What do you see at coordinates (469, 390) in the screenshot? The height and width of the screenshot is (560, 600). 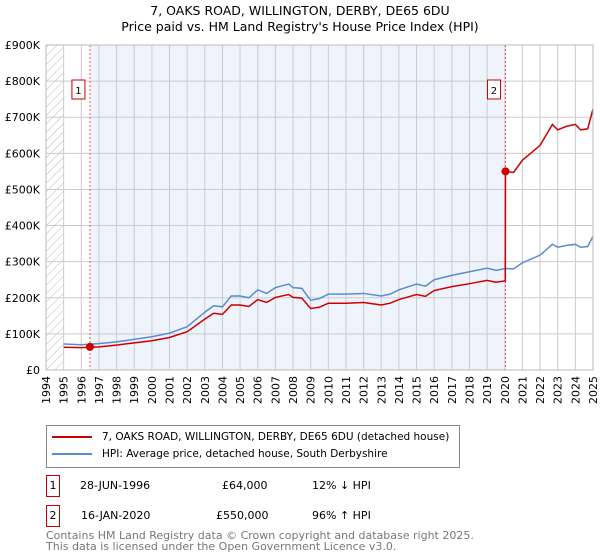 I see `x-tick-label: 2018` at bounding box center [469, 390].